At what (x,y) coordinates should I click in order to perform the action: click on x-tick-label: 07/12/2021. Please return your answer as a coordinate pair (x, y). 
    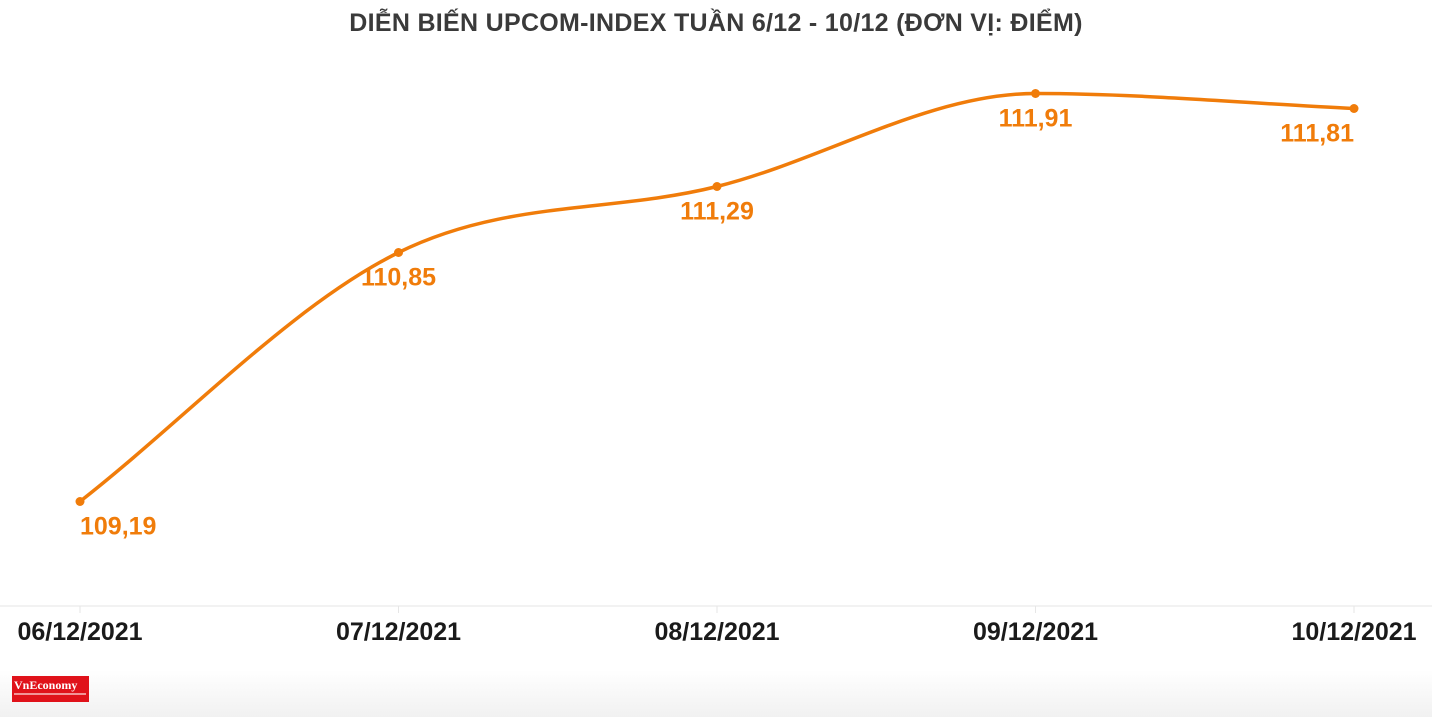
    Looking at the image, I should click on (398, 632).